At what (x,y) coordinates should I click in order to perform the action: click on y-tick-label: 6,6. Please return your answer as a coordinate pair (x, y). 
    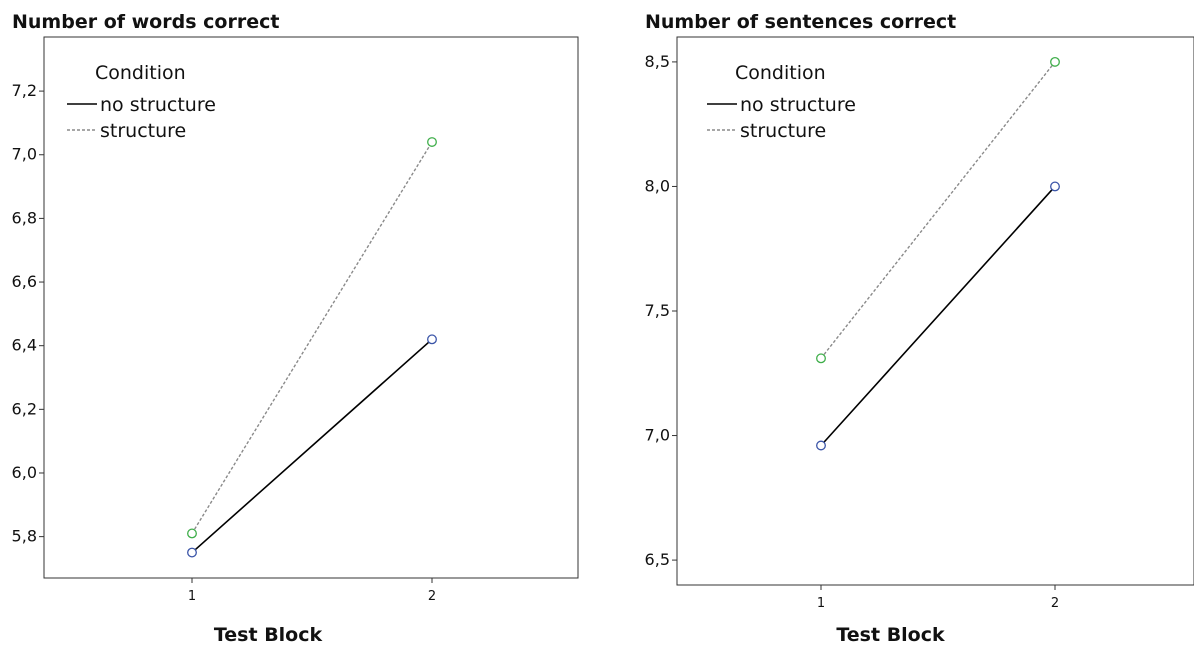
    Looking at the image, I should click on (24, 281).